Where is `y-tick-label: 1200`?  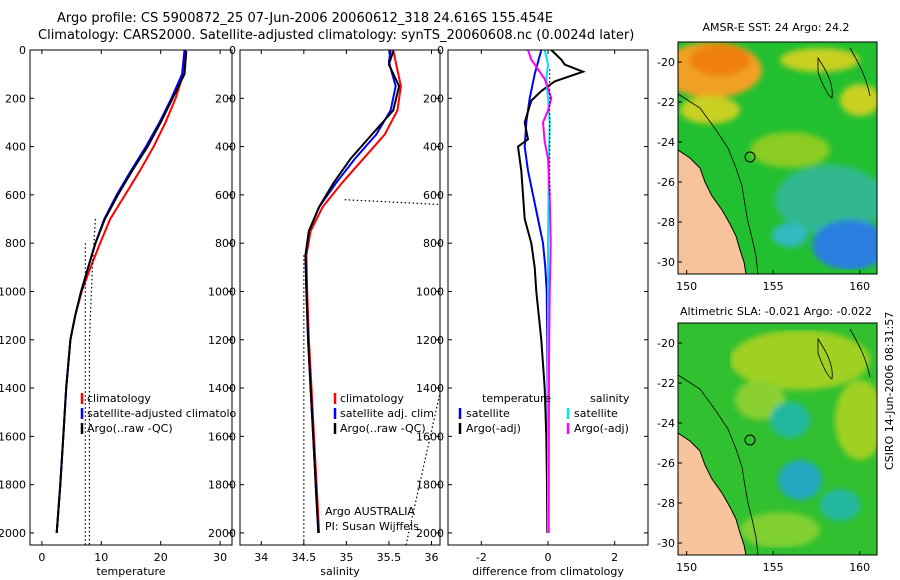 y-tick-label: 1200 is located at coordinates (222, 340).